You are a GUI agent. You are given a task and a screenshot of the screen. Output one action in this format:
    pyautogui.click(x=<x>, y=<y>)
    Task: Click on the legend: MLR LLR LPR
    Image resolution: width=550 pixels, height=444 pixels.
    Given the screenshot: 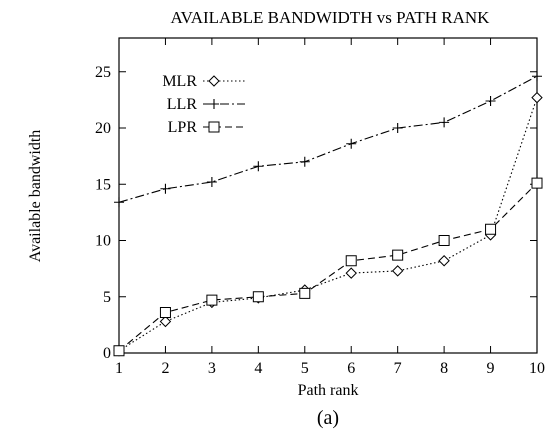 What is the action you would take?
    pyautogui.click(x=203, y=104)
    